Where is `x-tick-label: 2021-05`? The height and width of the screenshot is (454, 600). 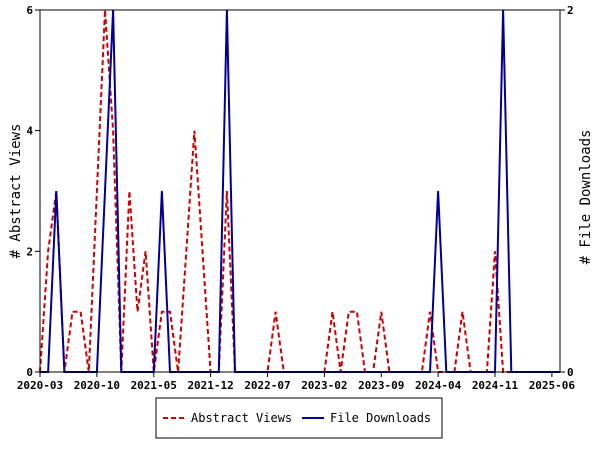 x-tick-label: 2021-05 is located at coordinates (154, 385).